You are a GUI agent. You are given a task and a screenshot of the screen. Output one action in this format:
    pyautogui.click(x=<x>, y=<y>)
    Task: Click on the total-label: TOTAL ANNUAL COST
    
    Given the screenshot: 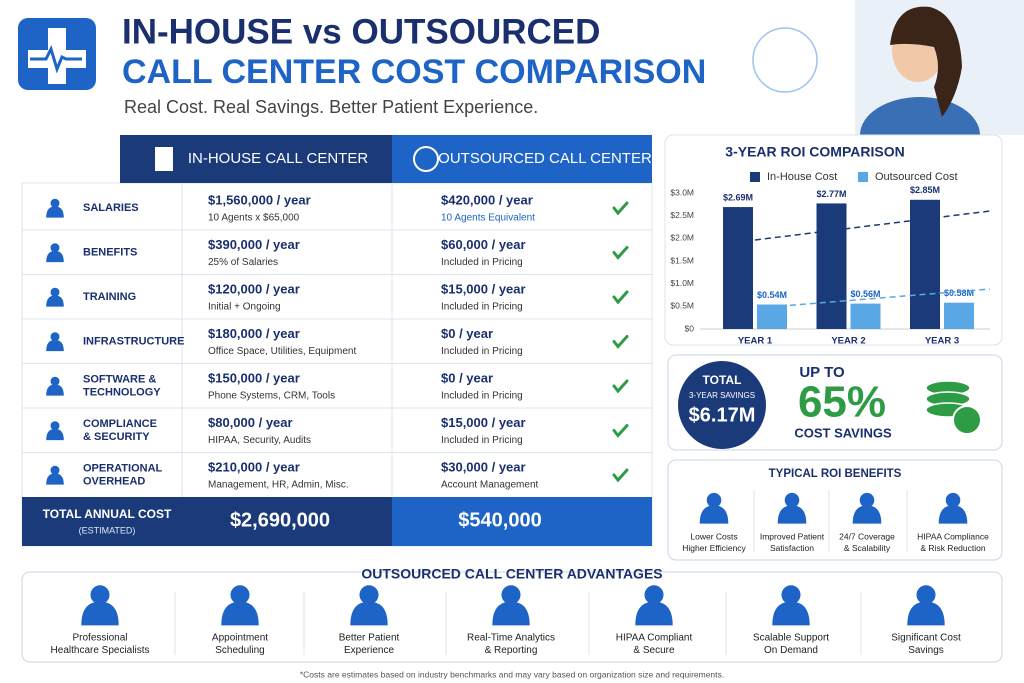 What is the action you would take?
    pyautogui.click(x=107, y=514)
    